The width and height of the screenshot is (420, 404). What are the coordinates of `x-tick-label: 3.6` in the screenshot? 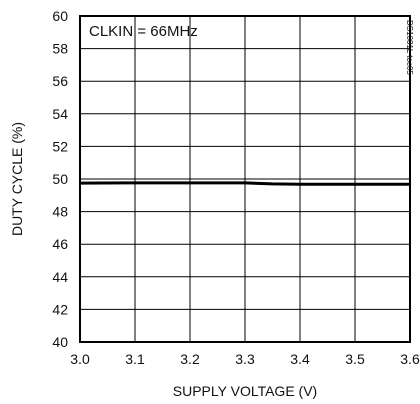 It's located at (410, 359).